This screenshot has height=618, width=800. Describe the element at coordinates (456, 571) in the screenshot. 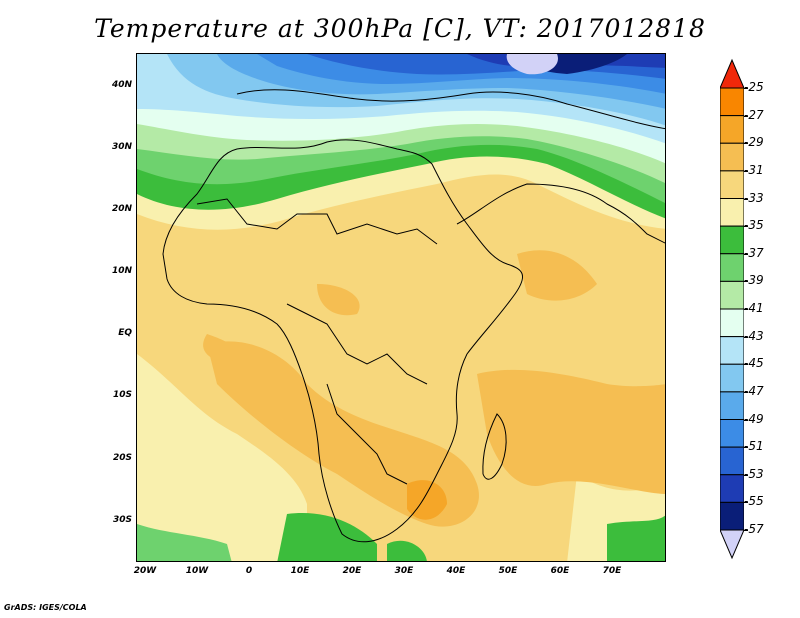

I see `lon-label-40e: 40E` at that location.